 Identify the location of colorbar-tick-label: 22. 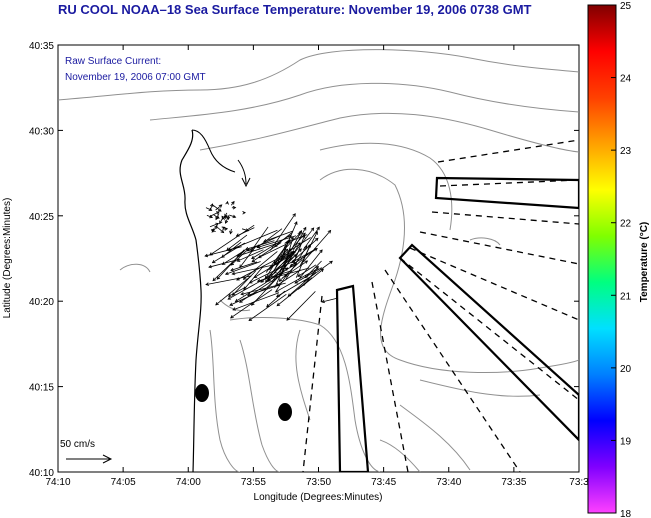
(626, 224).